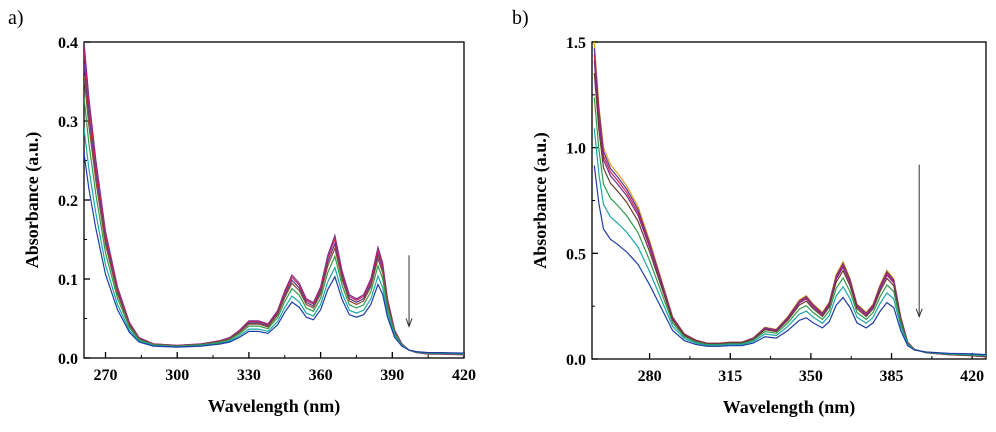 Image resolution: width=996 pixels, height=432 pixels. I want to click on y-tick-label: 0.2, so click(68, 201).